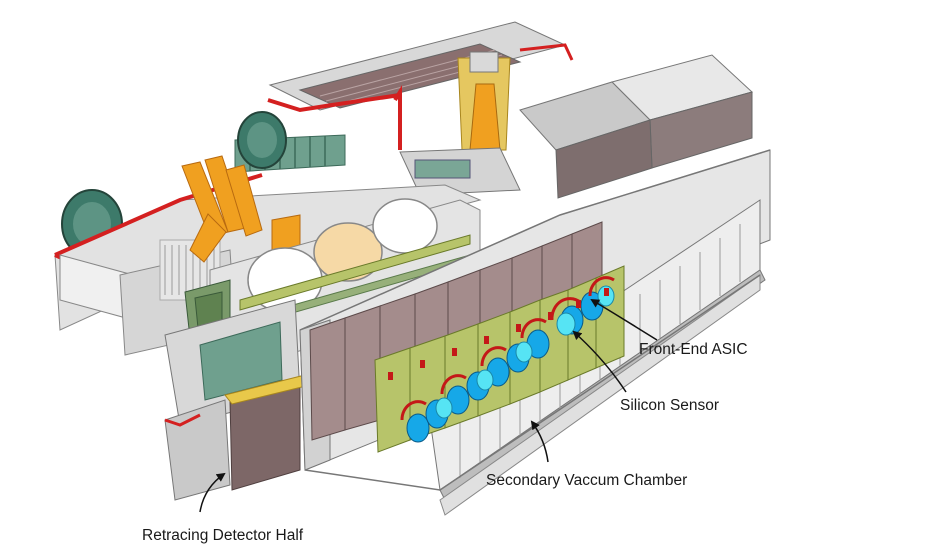  I want to click on retracting-detector-half-label: Retracing Detector Half, so click(223, 535).